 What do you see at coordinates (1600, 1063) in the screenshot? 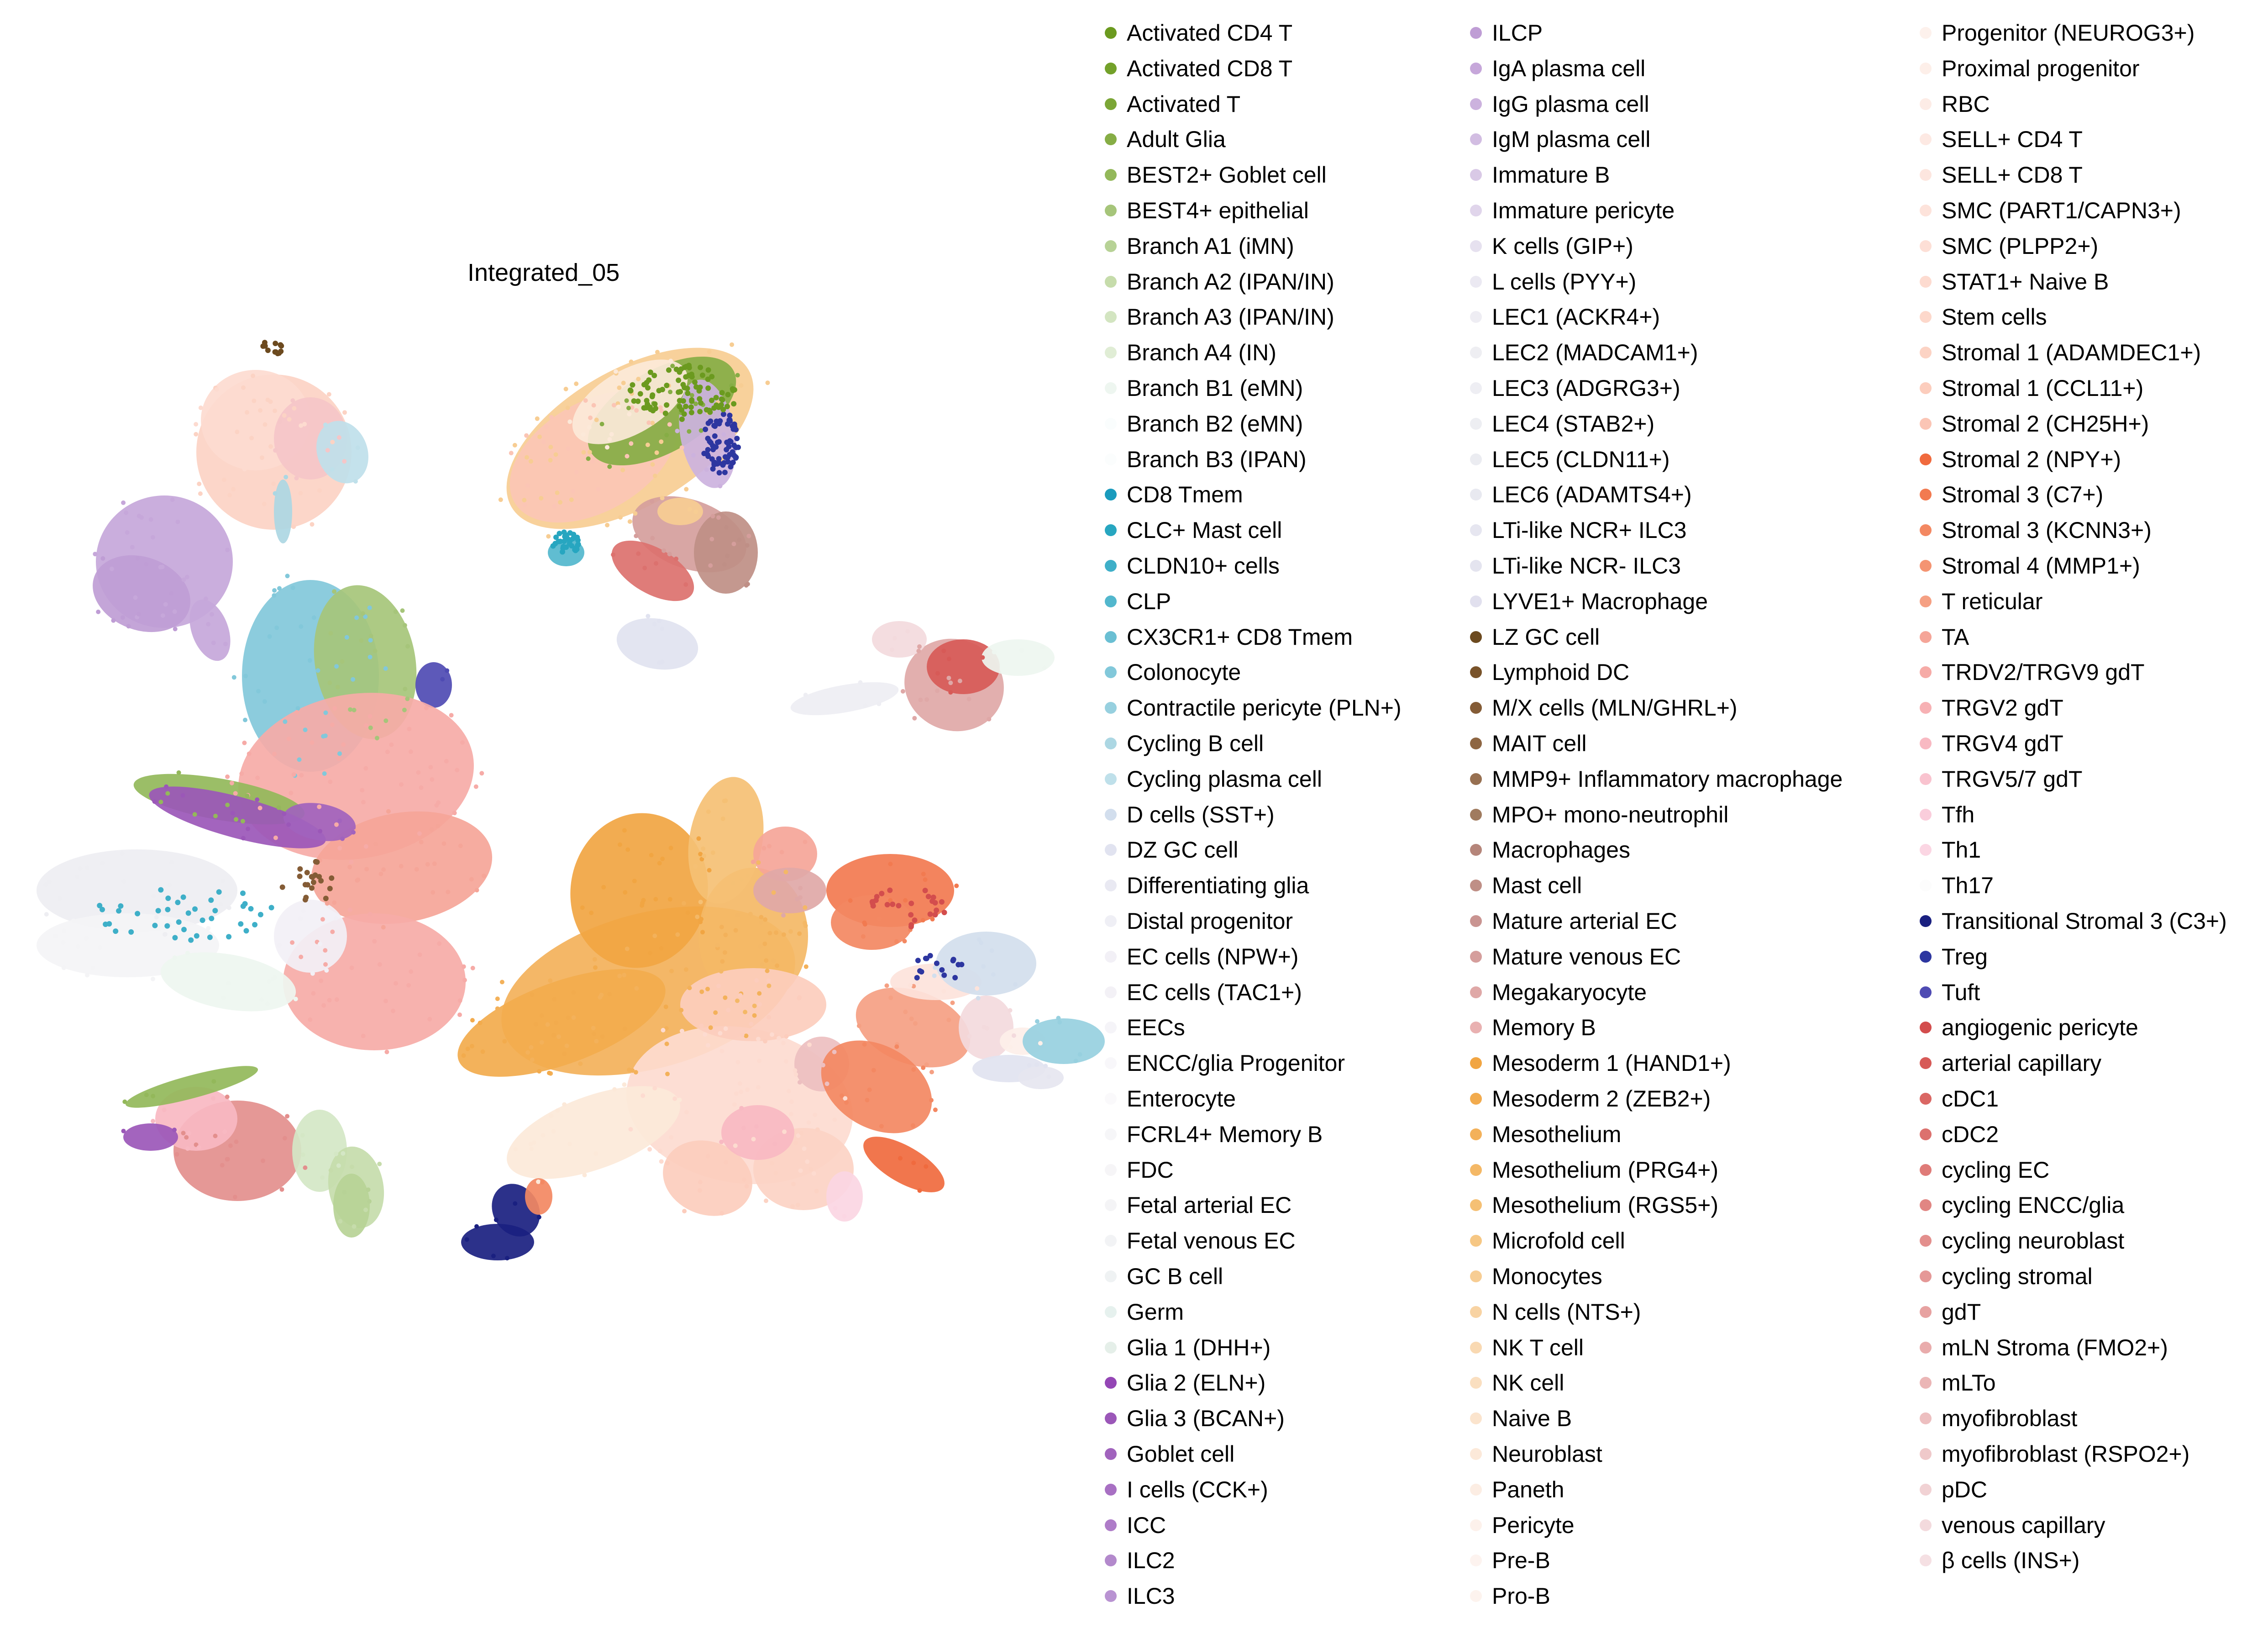
I see `legend-item: Mesoderm 1 (HAND1+)` at bounding box center [1600, 1063].